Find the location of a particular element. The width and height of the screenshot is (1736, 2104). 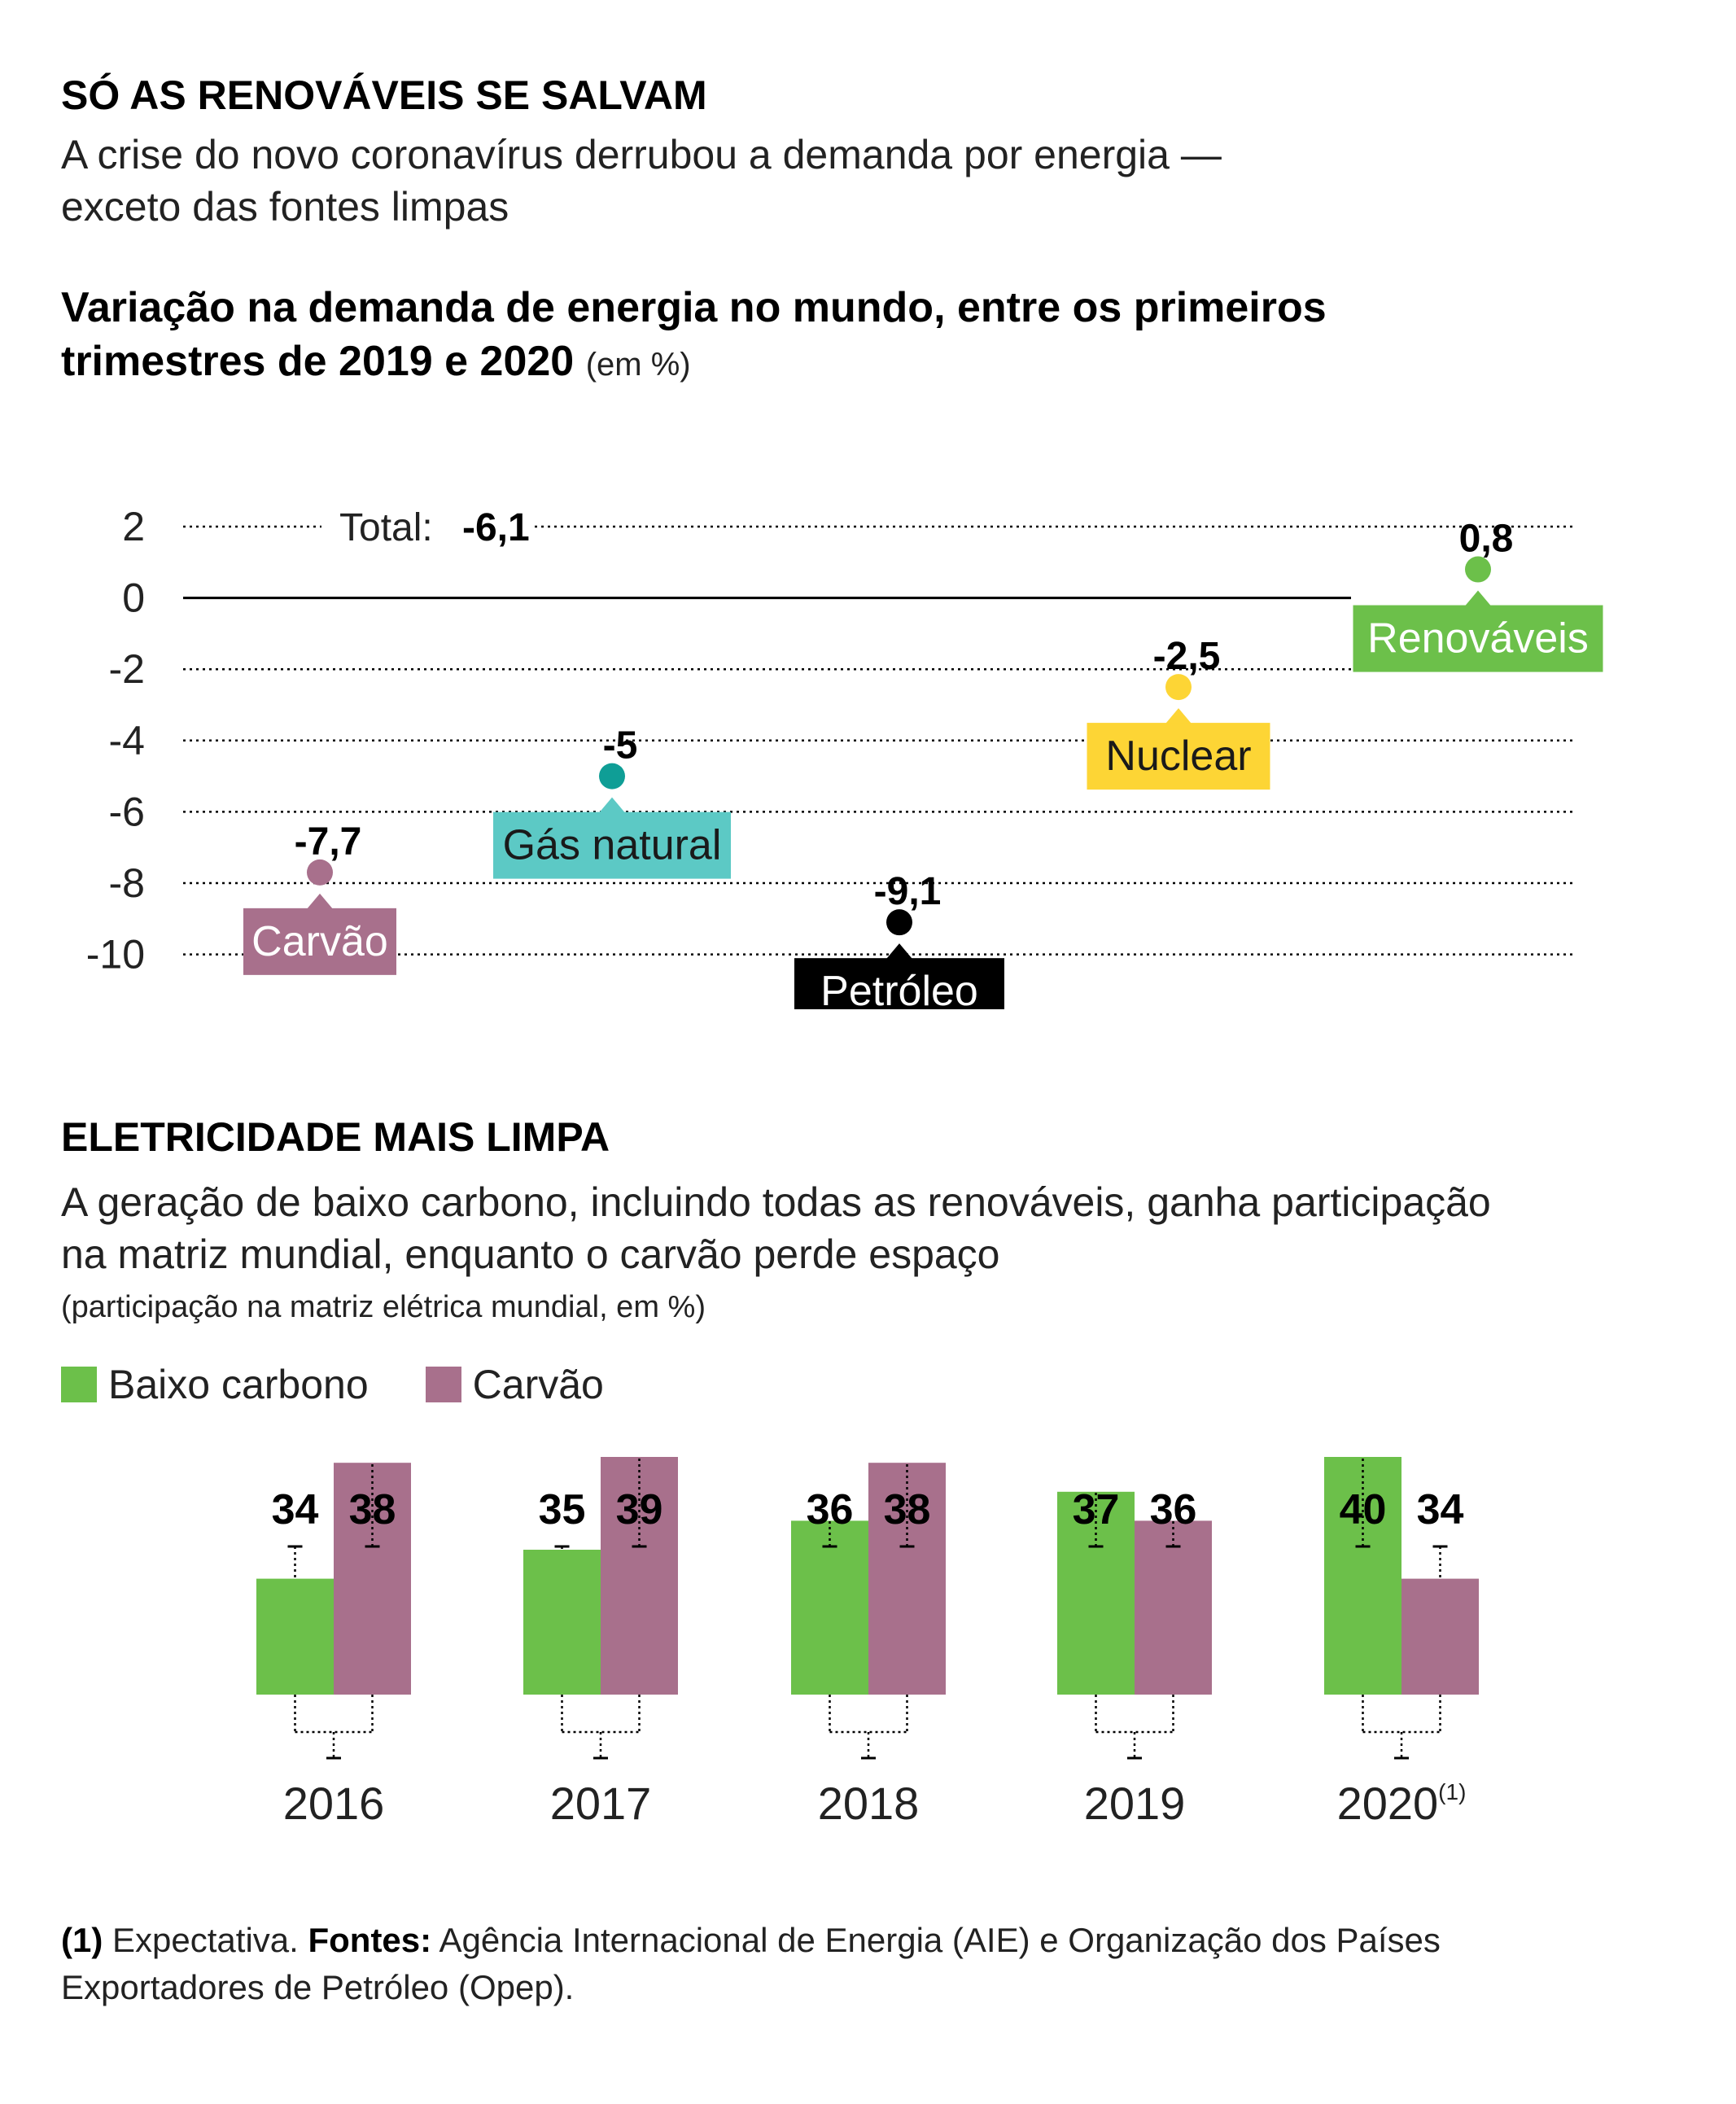

bar-value-label: 37 is located at coordinates (1096, 1510).